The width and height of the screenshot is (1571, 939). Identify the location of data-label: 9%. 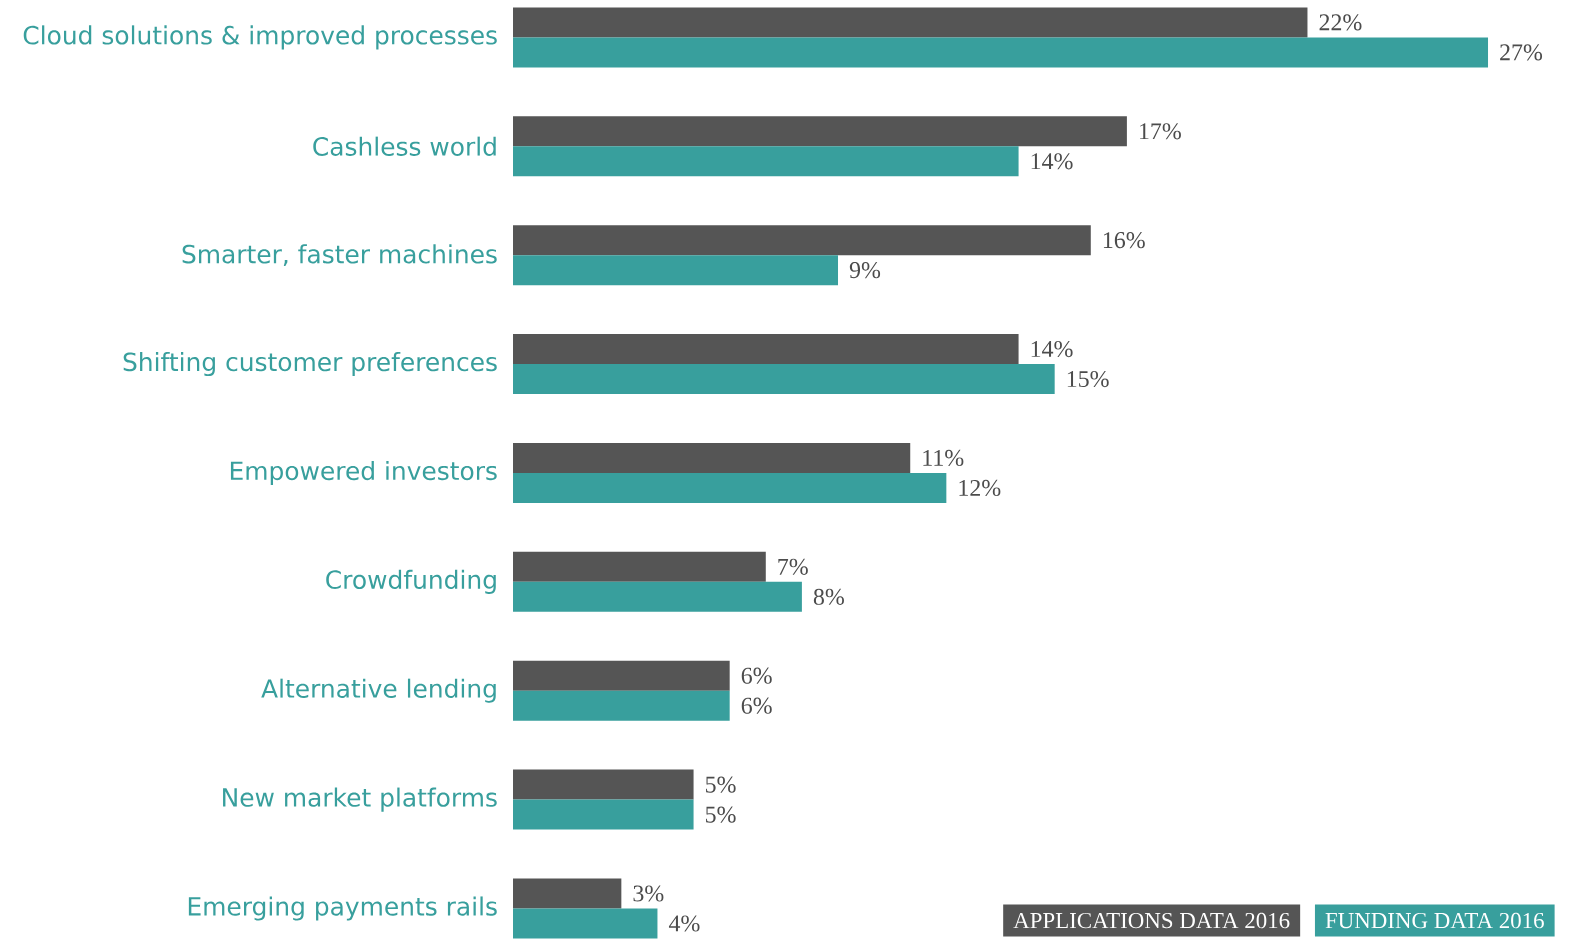
(865, 270).